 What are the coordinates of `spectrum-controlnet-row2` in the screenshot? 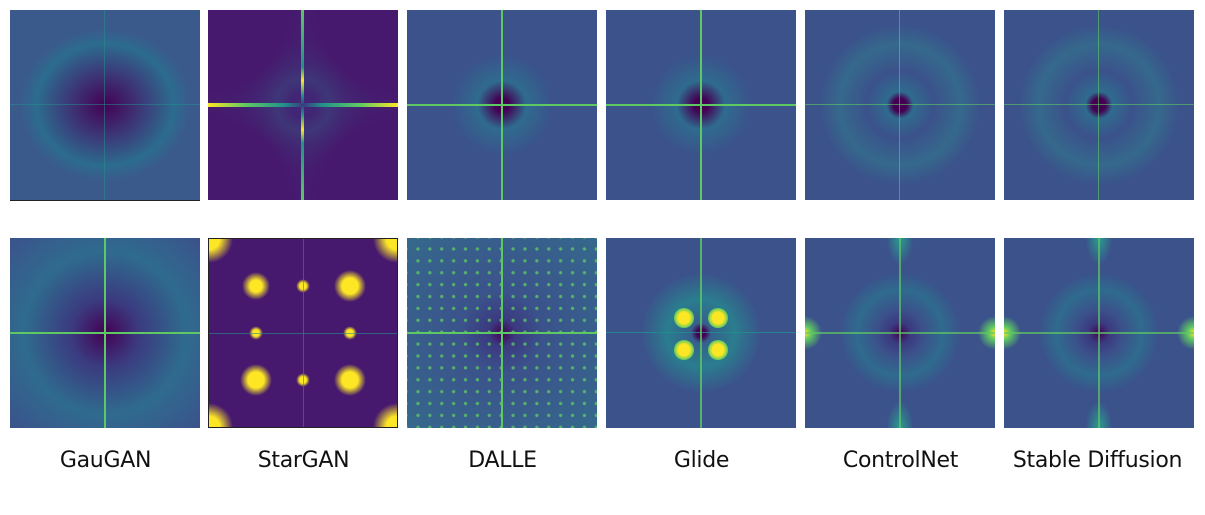 It's located at (900, 333).